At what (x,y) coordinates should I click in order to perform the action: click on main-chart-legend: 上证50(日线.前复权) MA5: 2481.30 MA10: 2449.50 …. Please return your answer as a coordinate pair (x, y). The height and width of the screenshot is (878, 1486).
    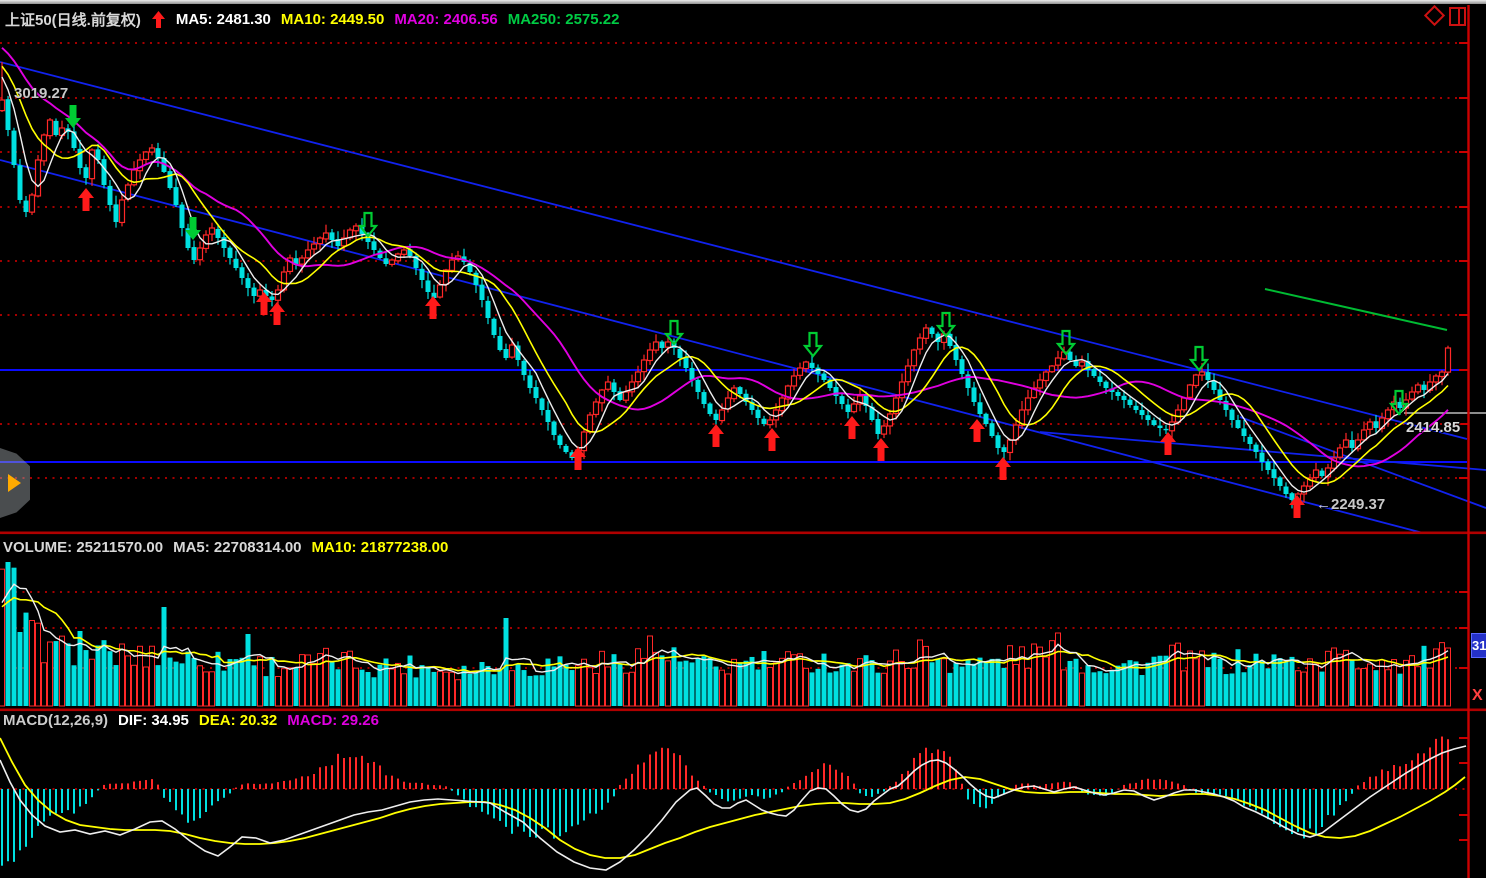
    Looking at the image, I should click on (312, 19).